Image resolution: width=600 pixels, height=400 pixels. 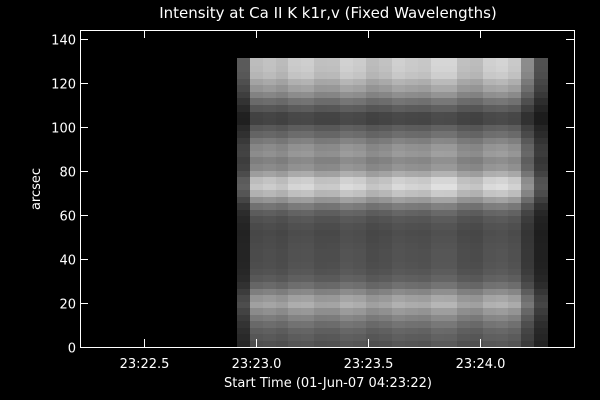 I want to click on y-tick-label: 100, so click(x=63, y=129).